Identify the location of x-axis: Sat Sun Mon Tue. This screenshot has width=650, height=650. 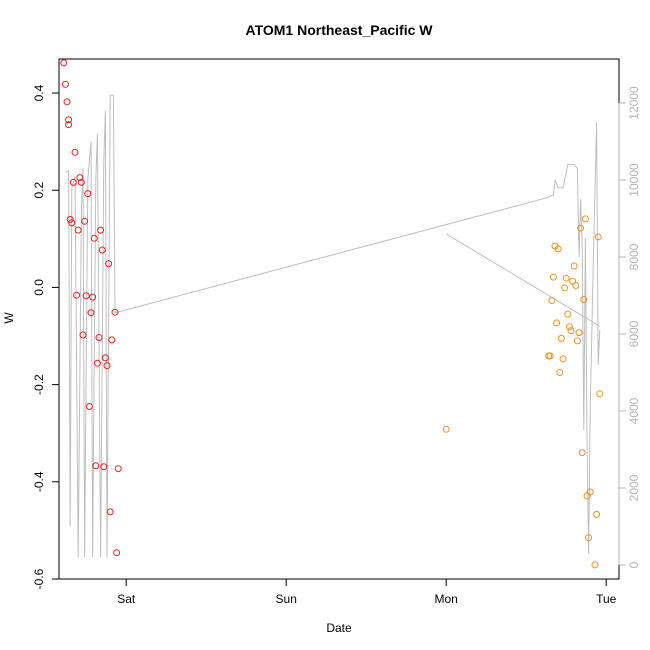
(367, 592).